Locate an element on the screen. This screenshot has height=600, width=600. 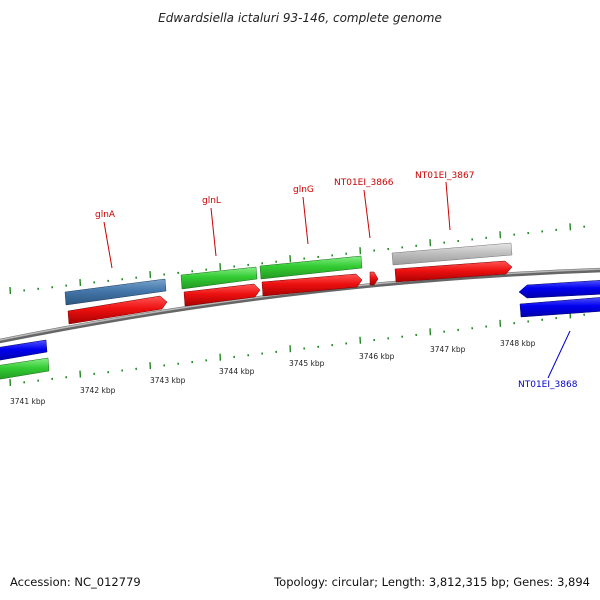
reverse-cds-track is located at coordinates (300, 320).